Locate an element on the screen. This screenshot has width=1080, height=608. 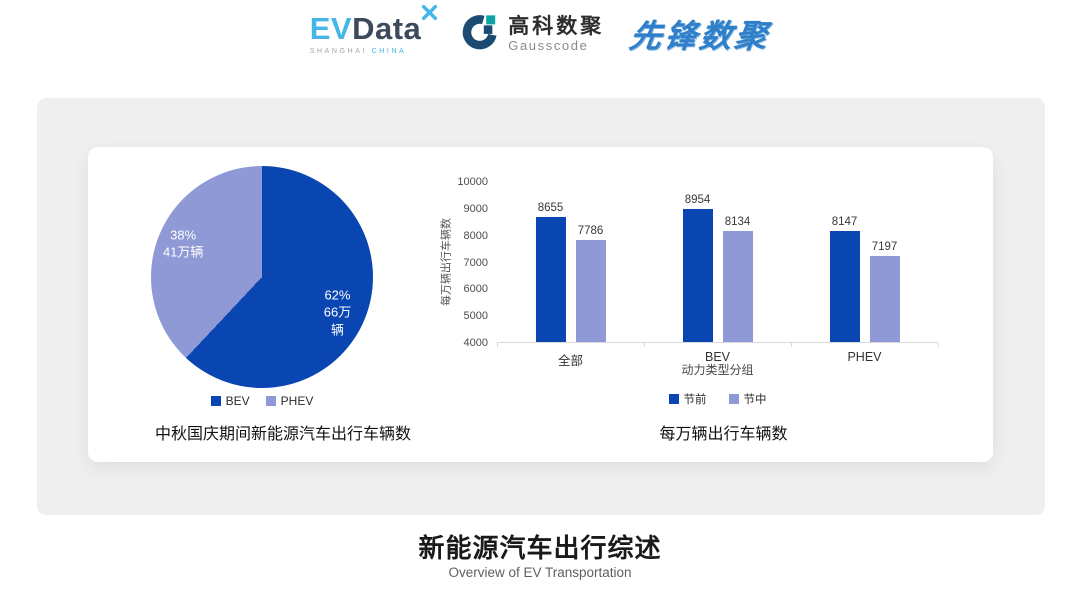
y-tick-label: 4000 is located at coordinates (475, 343).